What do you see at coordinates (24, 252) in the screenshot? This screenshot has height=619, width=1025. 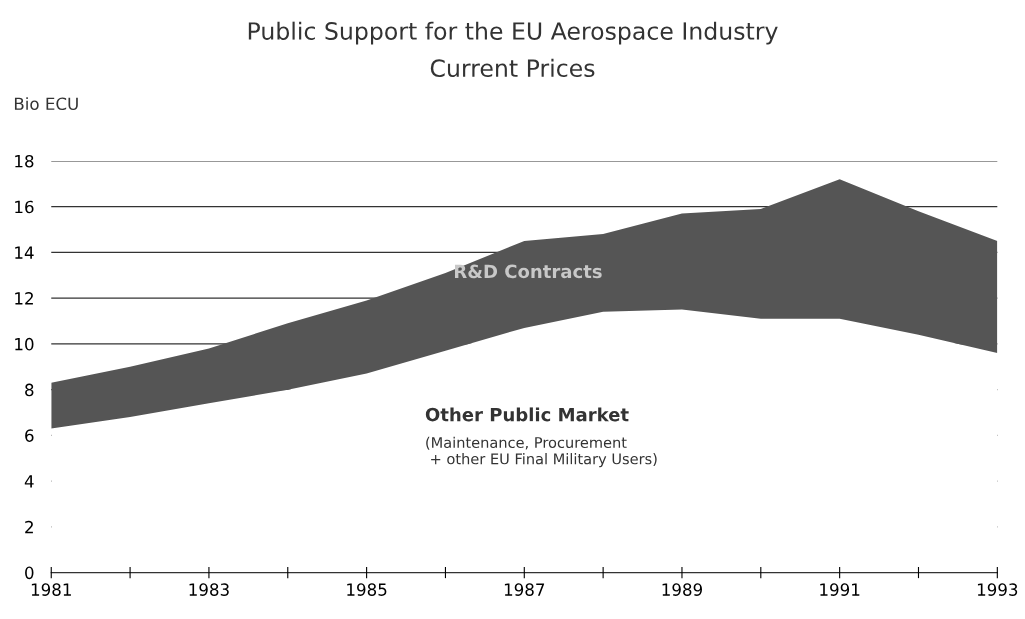 I see `y-tick-label: 14` at bounding box center [24, 252].